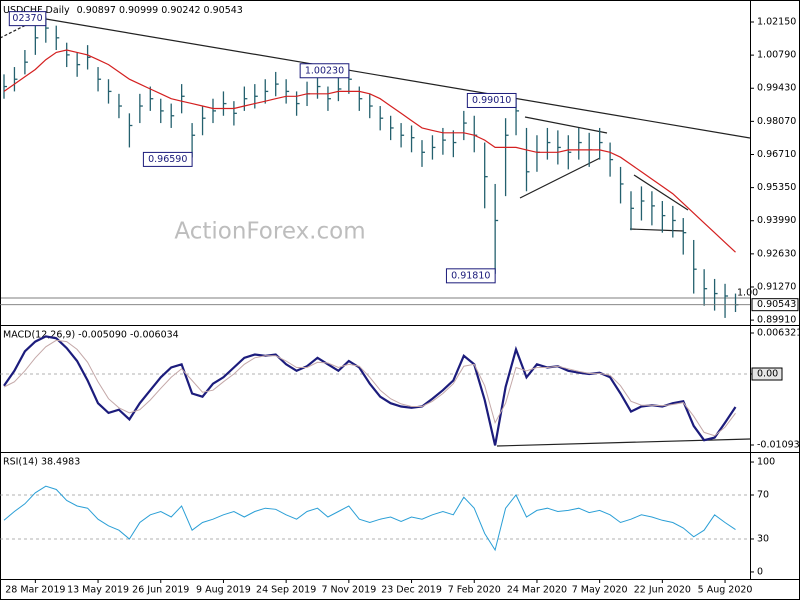 The image size is (800, 600). I want to click on title: USDCHF,Daily, so click(36, 10).